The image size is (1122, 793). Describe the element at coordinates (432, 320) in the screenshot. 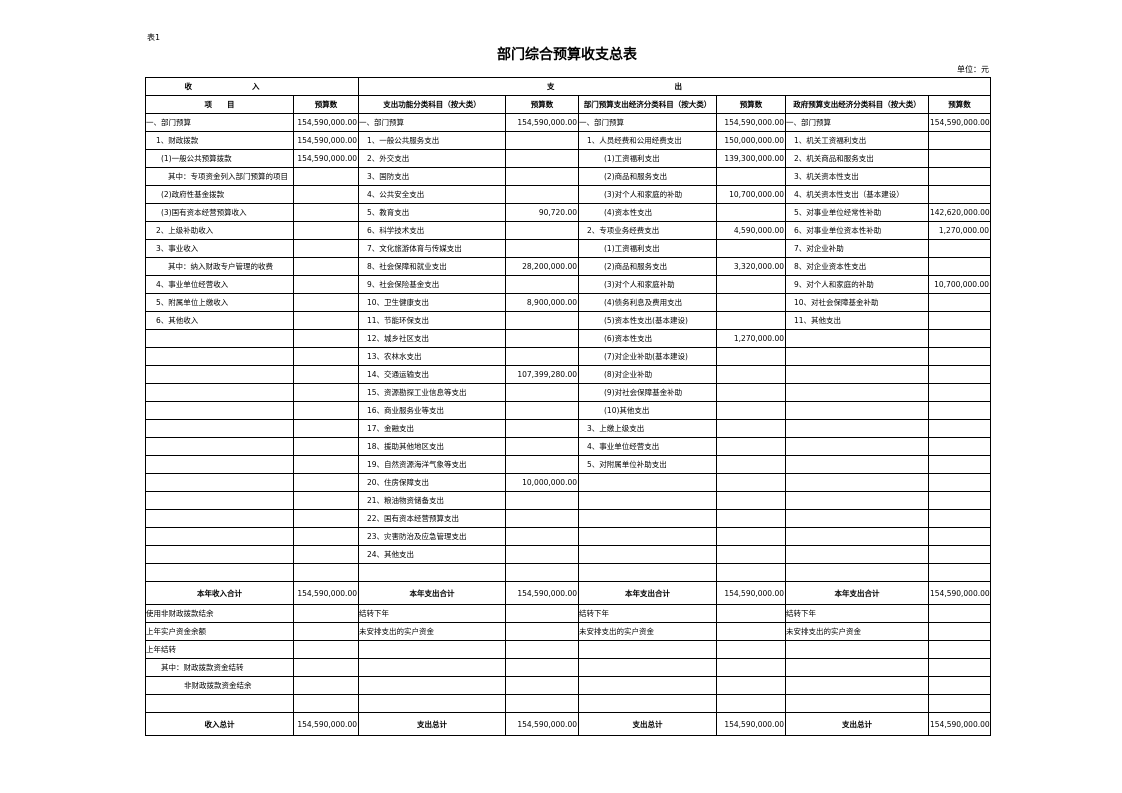

I see `table-cell: 11、节能环保支出` at that location.